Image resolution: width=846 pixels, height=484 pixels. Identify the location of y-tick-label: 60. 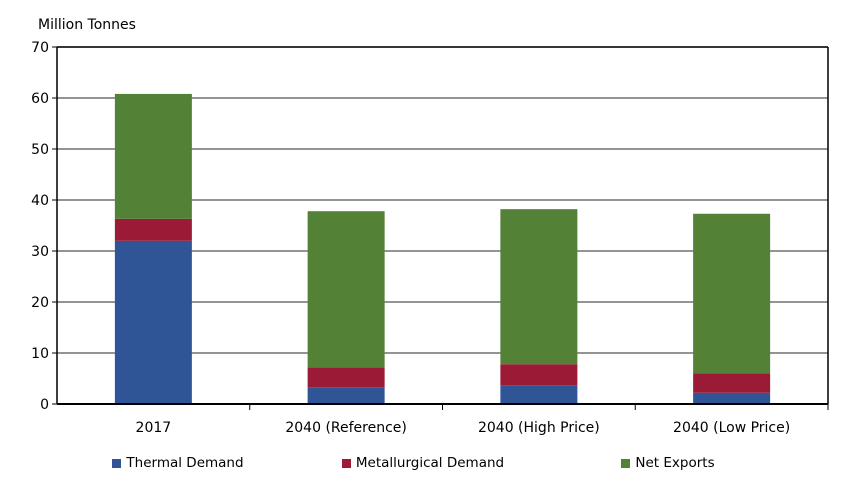
(40, 99).